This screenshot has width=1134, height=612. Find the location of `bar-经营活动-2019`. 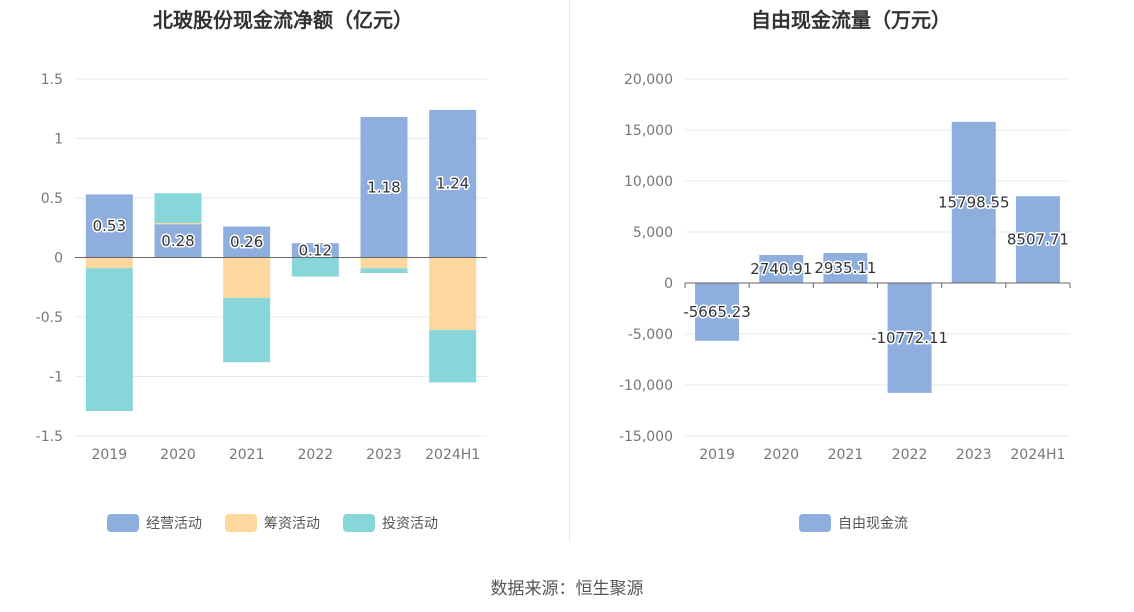

bar-经营活动-2019 is located at coordinates (109, 226).